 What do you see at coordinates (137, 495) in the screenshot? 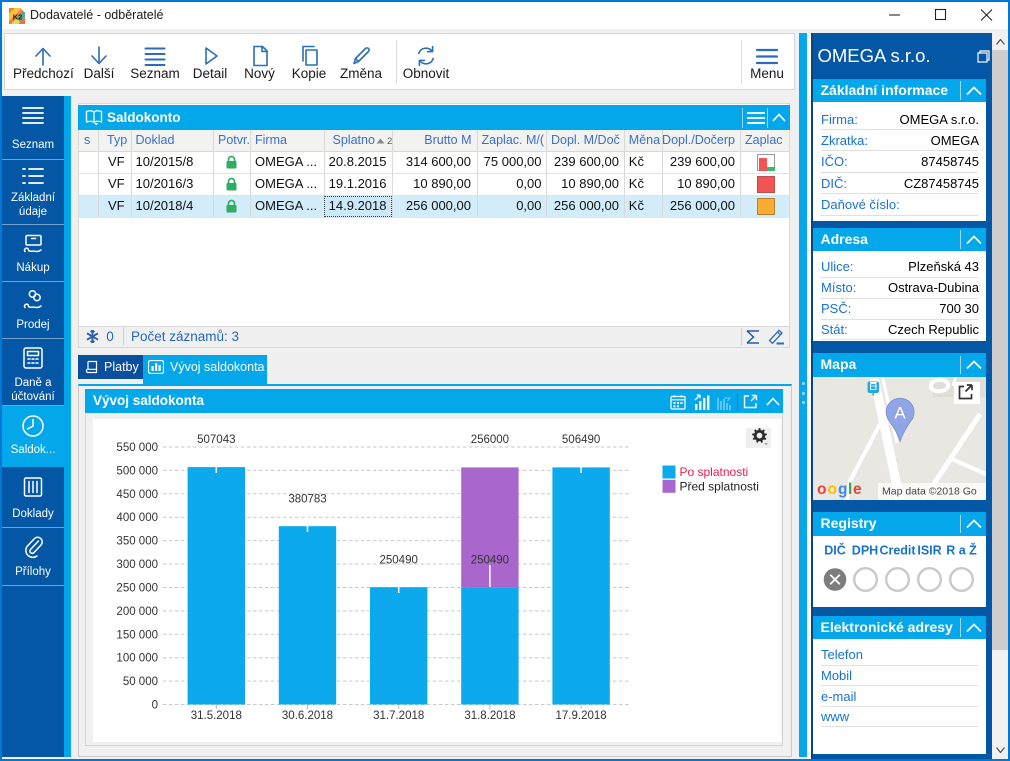
I see `svg-text: 450 000` at bounding box center [137, 495].